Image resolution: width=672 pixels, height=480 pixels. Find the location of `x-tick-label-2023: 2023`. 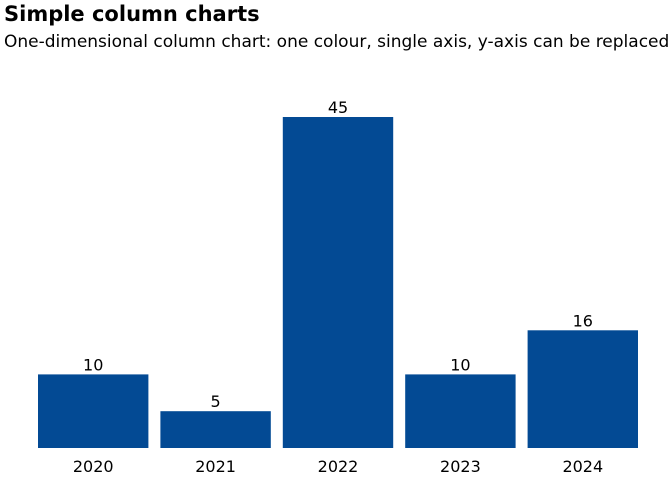

x-tick-label-2023: 2023 is located at coordinates (460, 466).